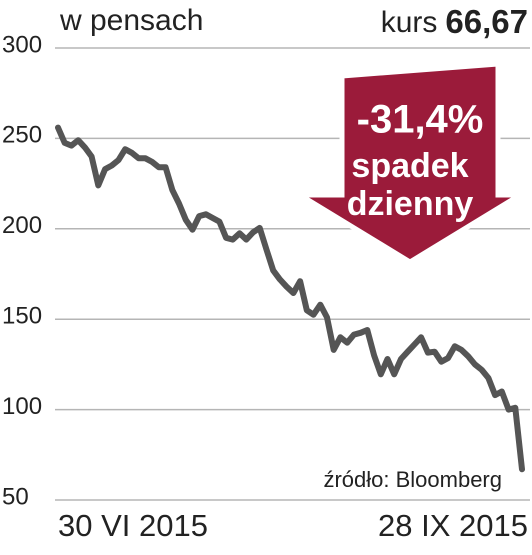  What do you see at coordinates (409, 166) in the screenshot?
I see `callout-line: spadek` at bounding box center [409, 166].